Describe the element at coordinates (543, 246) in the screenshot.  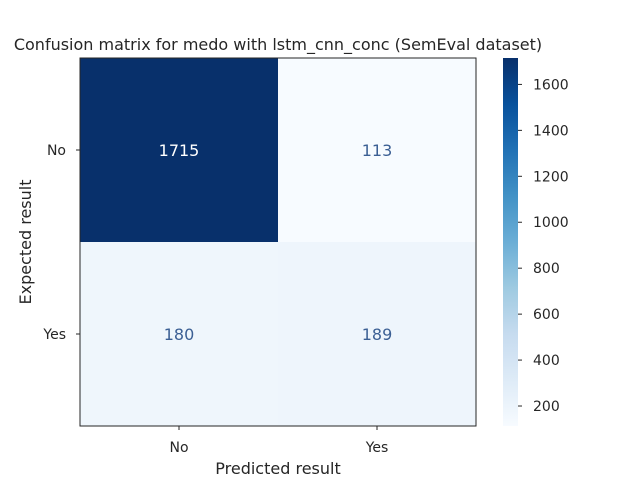
I see `colorbar-ticks: 200 400 600 800 1000 1200 1400 1600` at that location.